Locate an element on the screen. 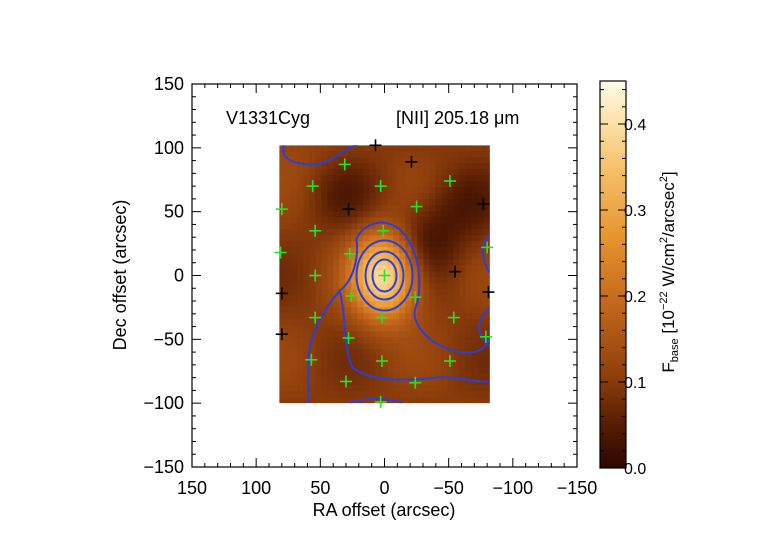  green-marker is located at coordinates (415, 382).